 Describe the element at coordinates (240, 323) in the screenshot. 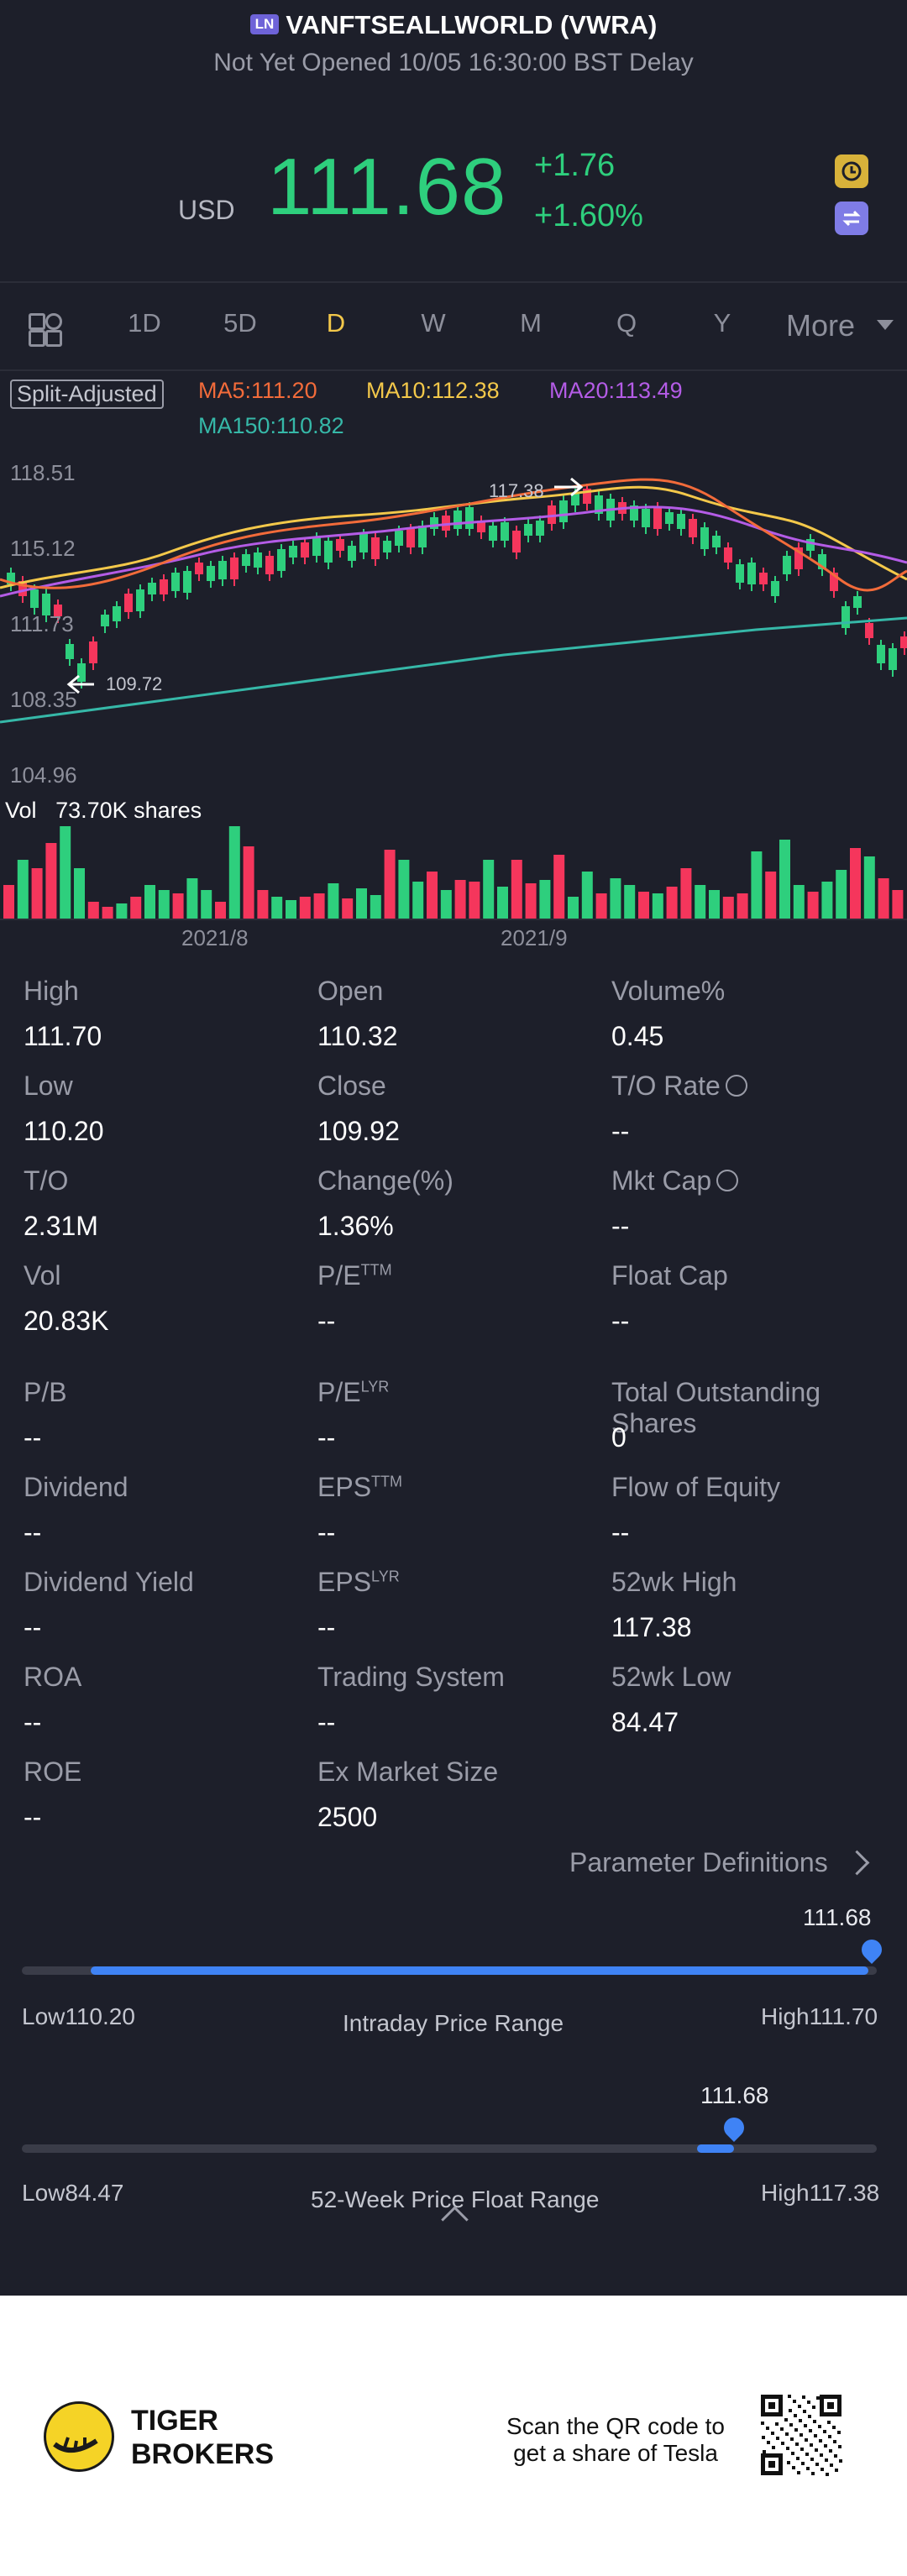

I see `tab-5d: 5D` at that location.